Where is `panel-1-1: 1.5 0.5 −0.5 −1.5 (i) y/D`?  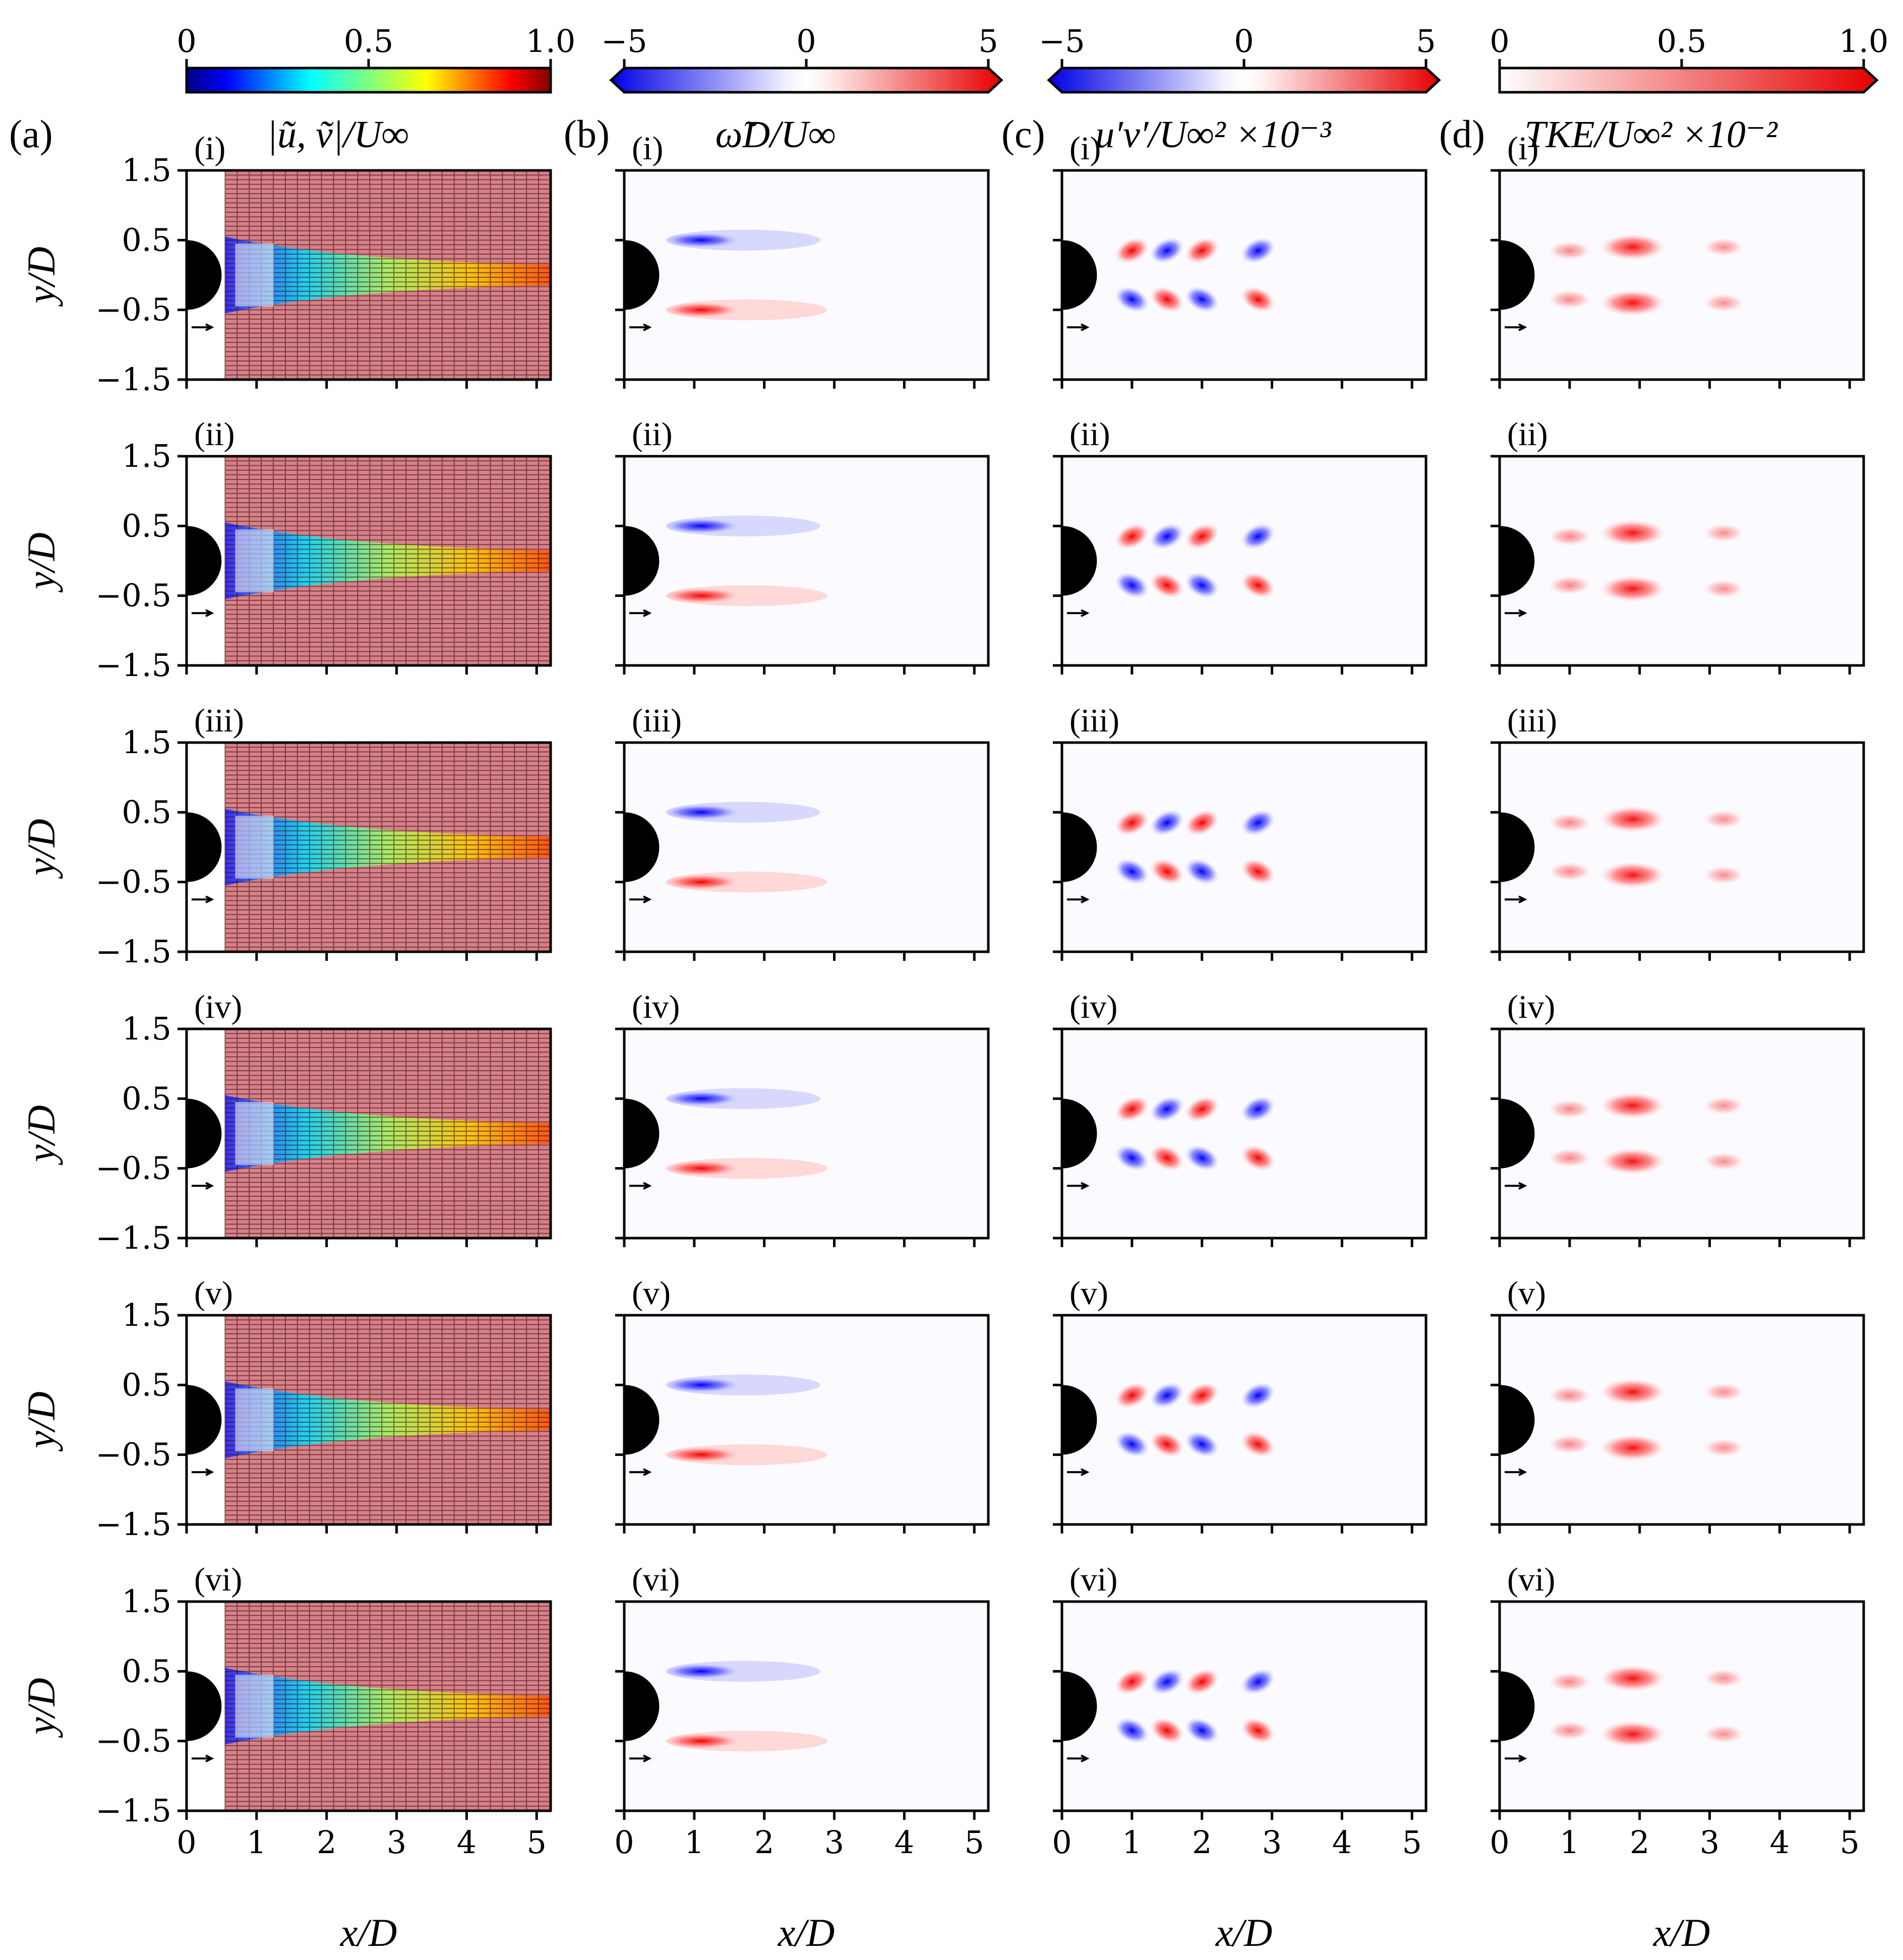
panel-1-1: 1.5 0.5 −0.5 −1.5 (i) y/D is located at coordinates (285, 264).